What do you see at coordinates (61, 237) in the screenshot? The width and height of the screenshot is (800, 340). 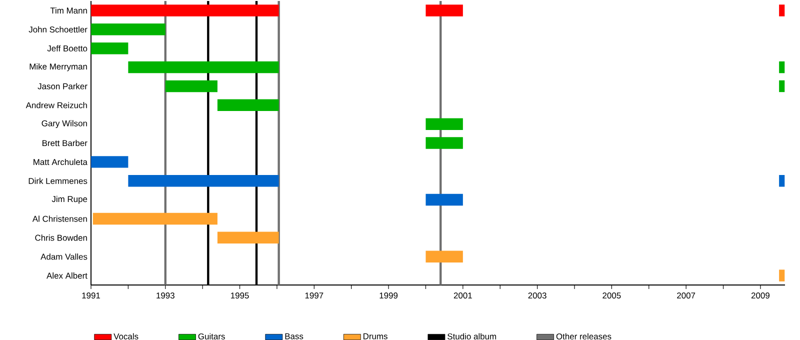 I see `y-tick-label: Chris Bowden` at bounding box center [61, 237].